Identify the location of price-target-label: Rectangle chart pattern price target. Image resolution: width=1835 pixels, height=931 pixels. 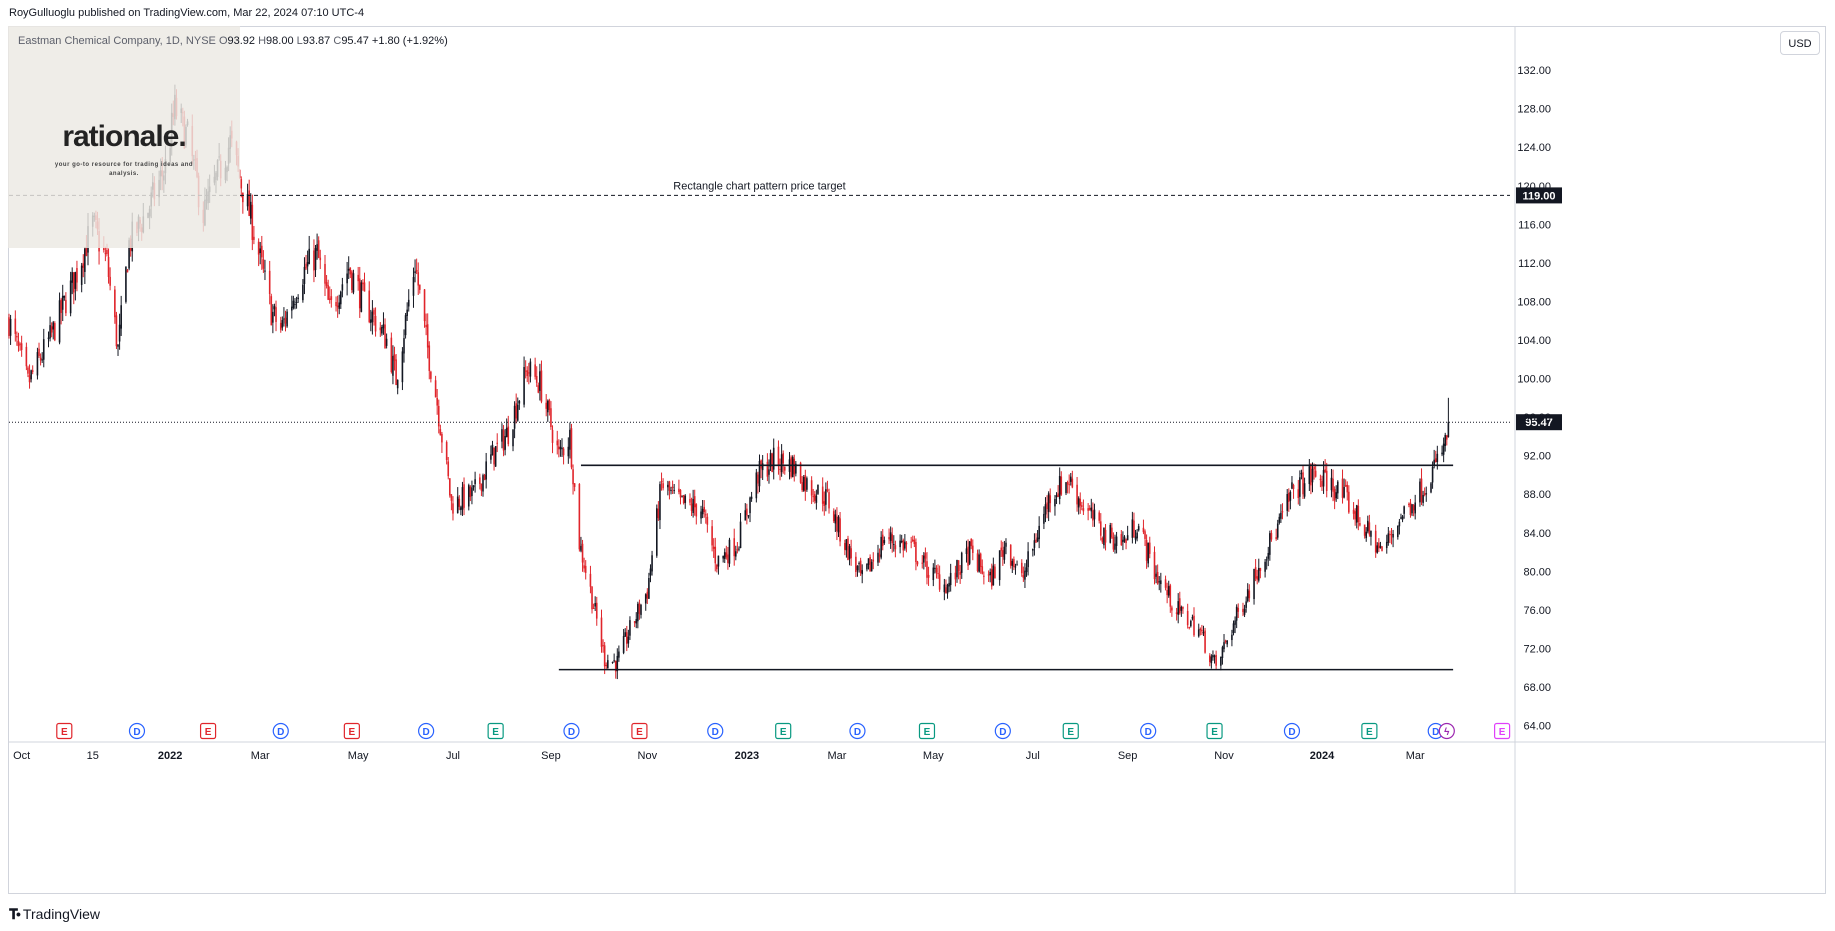
(759, 186).